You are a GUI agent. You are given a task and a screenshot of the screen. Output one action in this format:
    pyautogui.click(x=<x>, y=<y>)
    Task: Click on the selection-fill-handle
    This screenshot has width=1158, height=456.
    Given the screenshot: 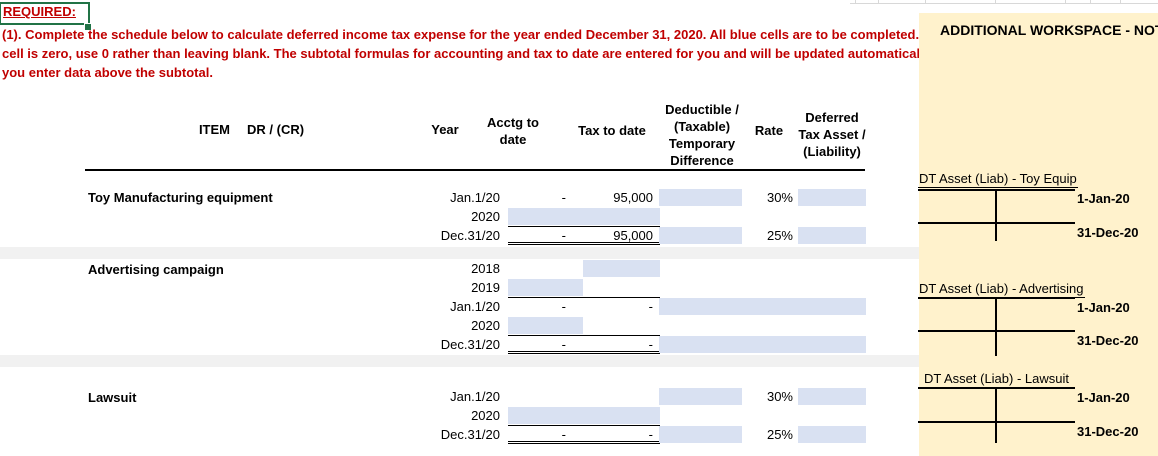 What is the action you would take?
    pyautogui.click(x=88, y=27)
    